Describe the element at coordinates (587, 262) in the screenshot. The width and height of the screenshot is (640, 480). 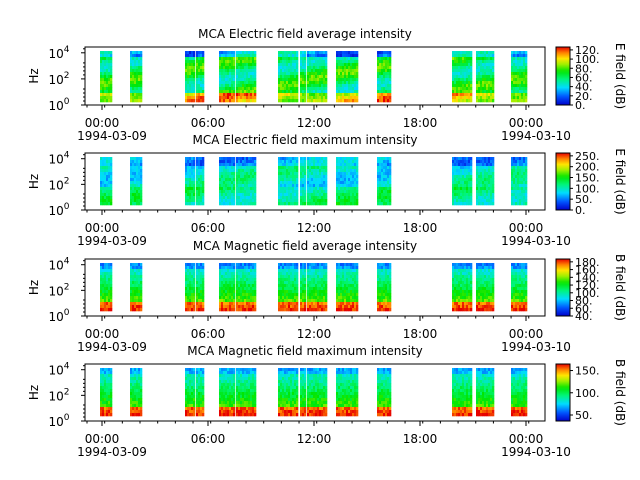
I see `colorbar-tick-label: 180.` at that location.